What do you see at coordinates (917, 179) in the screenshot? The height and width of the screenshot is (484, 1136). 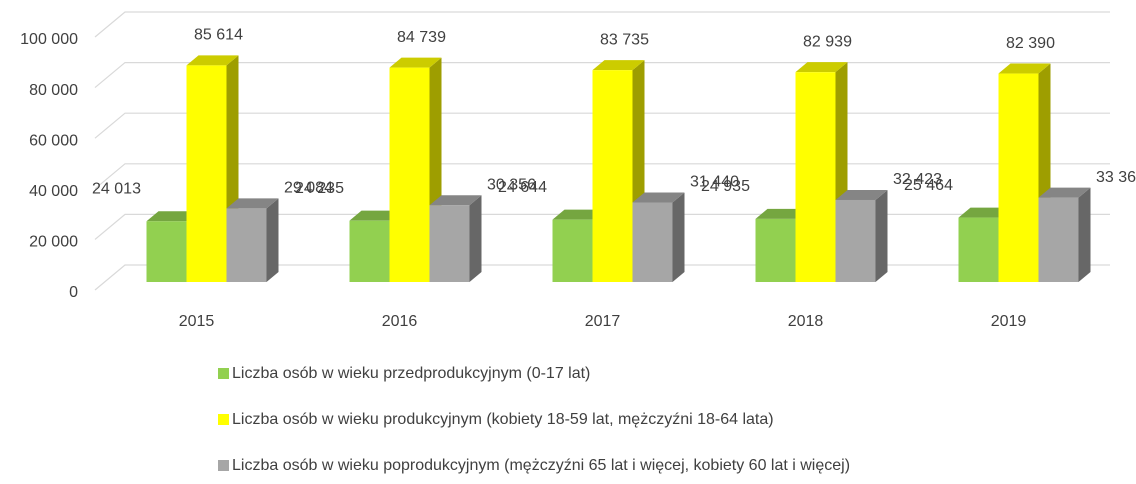 I see `data-label: 32 423` at bounding box center [917, 179].